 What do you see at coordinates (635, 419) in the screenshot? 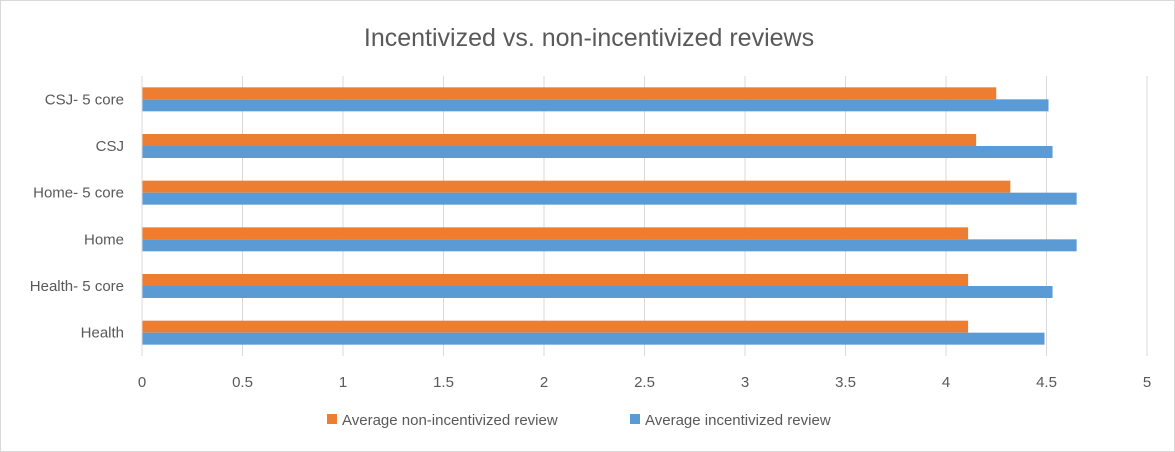
I see `legend-swatch-incentivized` at bounding box center [635, 419].